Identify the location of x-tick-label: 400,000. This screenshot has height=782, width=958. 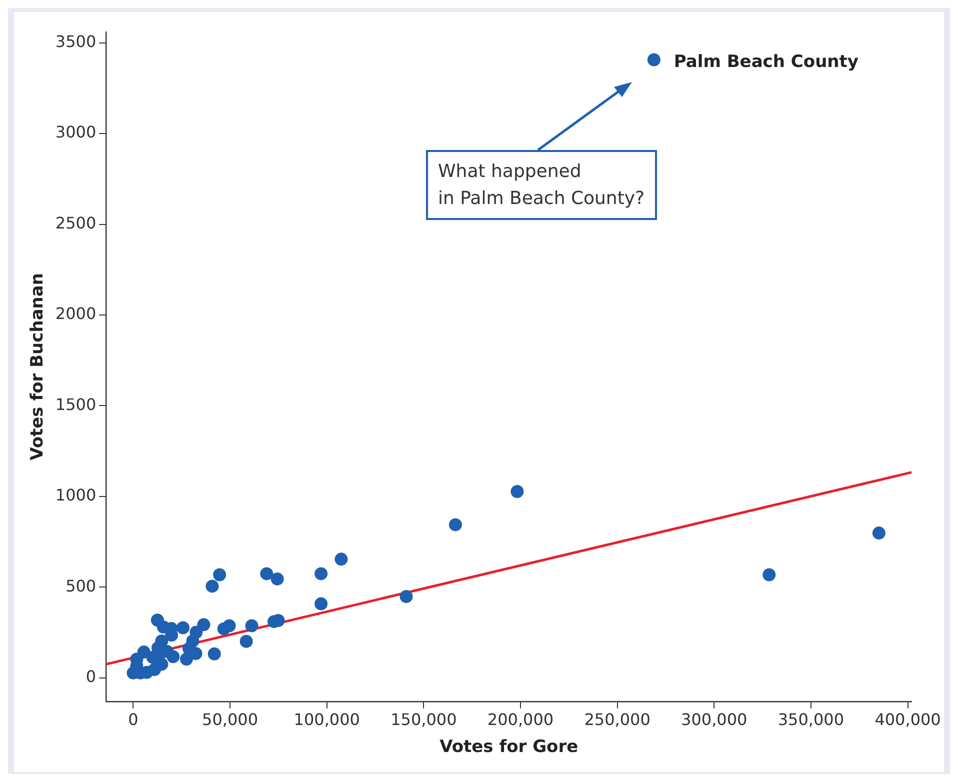
(907, 720).